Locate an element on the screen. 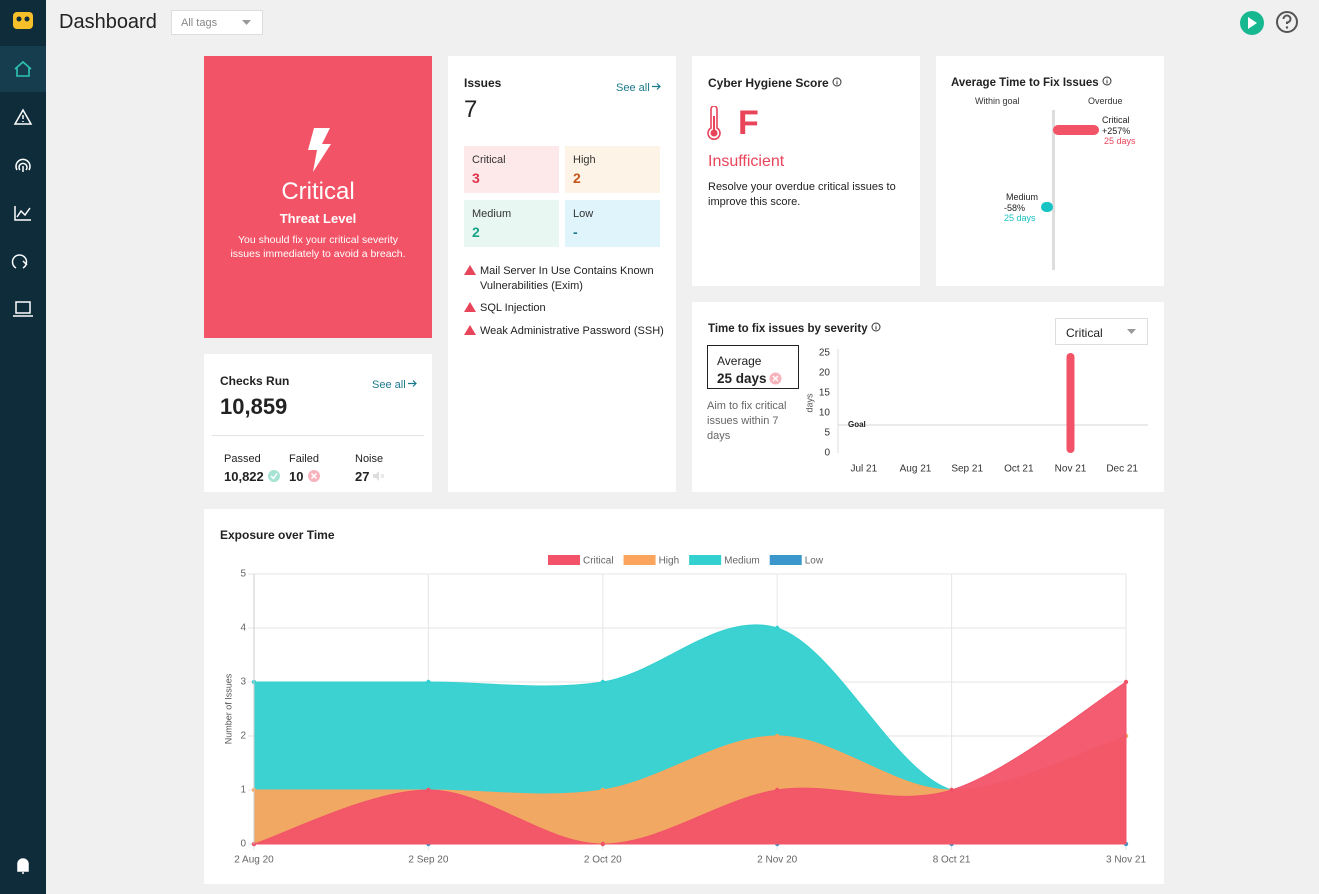  fix-time-chart is located at coordinates (1070, 190).